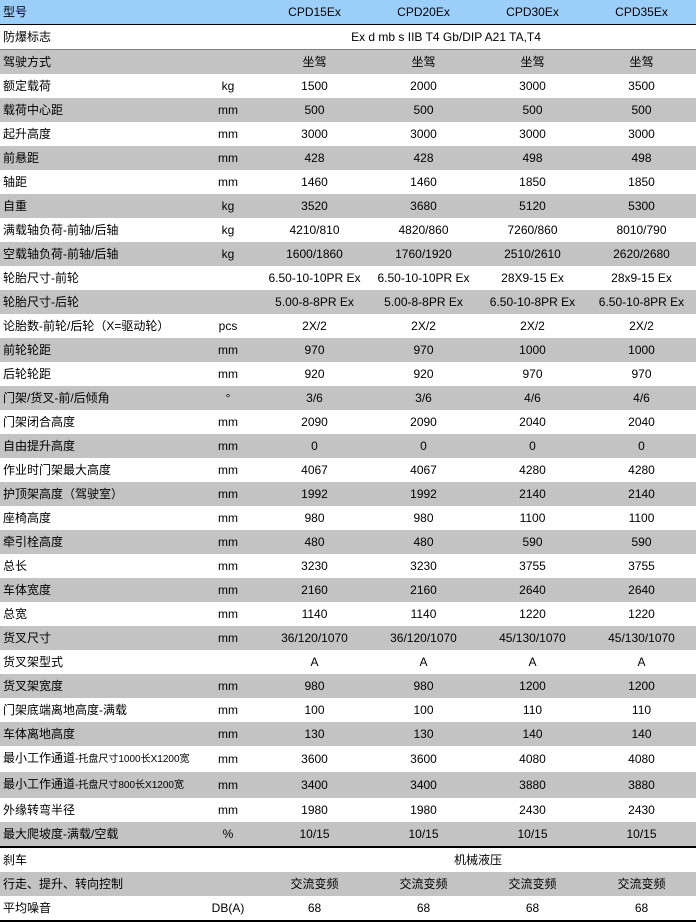 This screenshot has width=696, height=922. Describe the element at coordinates (98, 785) in the screenshot. I see `param-label-cell: 最小工作通道-托盘尺寸800长X1200宽` at that location.